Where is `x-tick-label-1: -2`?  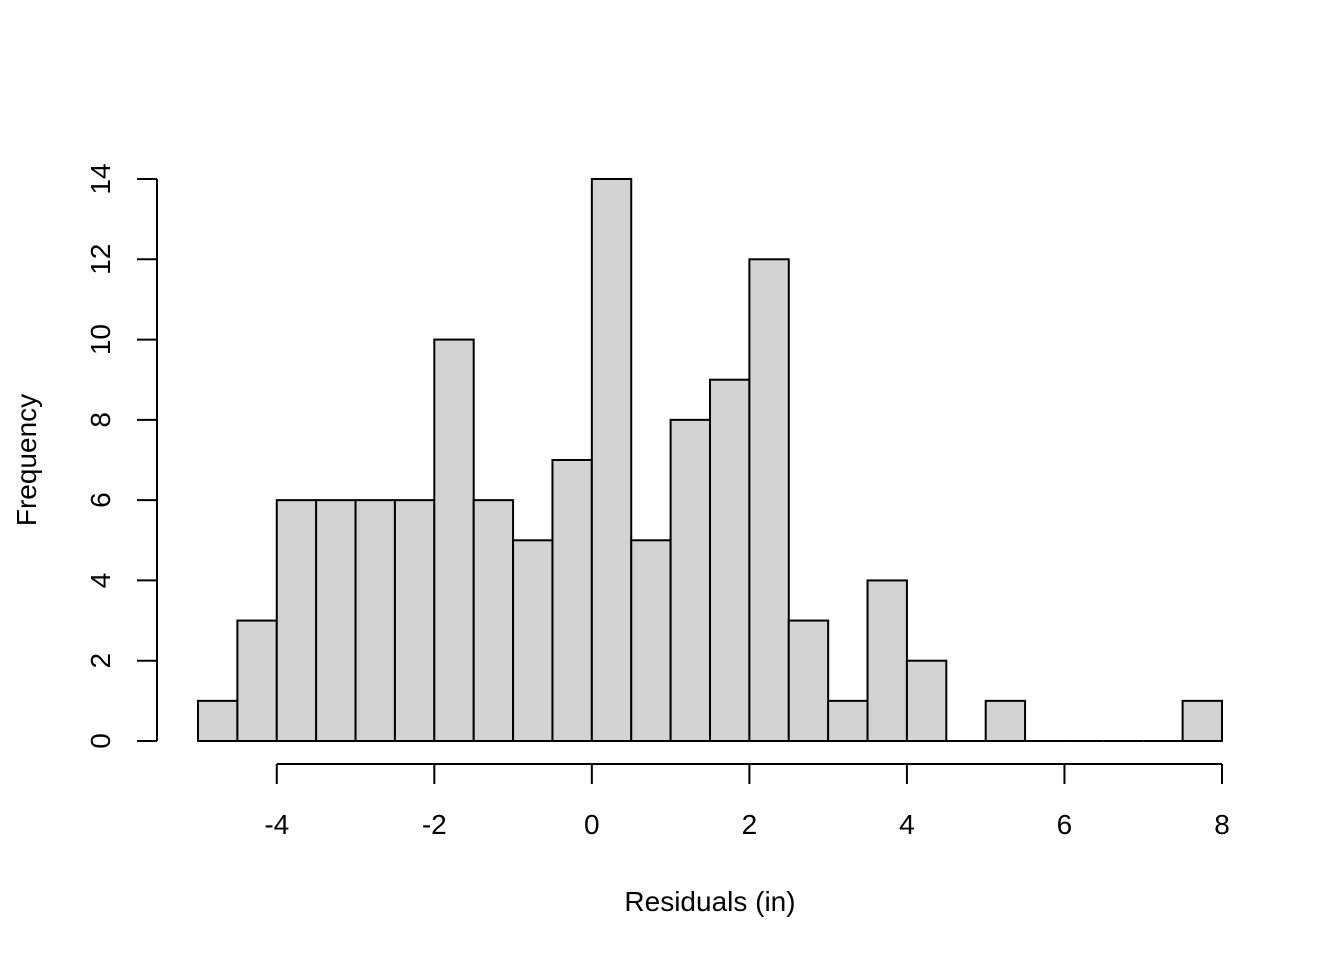 x-tick-label-1: -2 is located at coordinates (434, 824).